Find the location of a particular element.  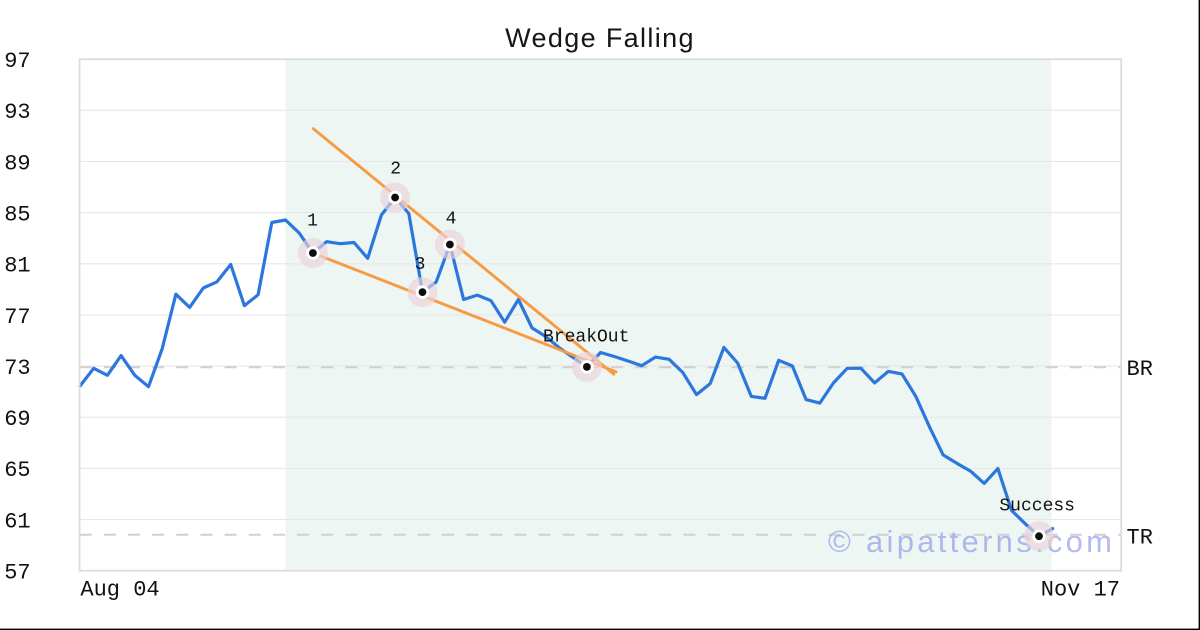

svg-text: 89 is located at coordinates (17, 163).